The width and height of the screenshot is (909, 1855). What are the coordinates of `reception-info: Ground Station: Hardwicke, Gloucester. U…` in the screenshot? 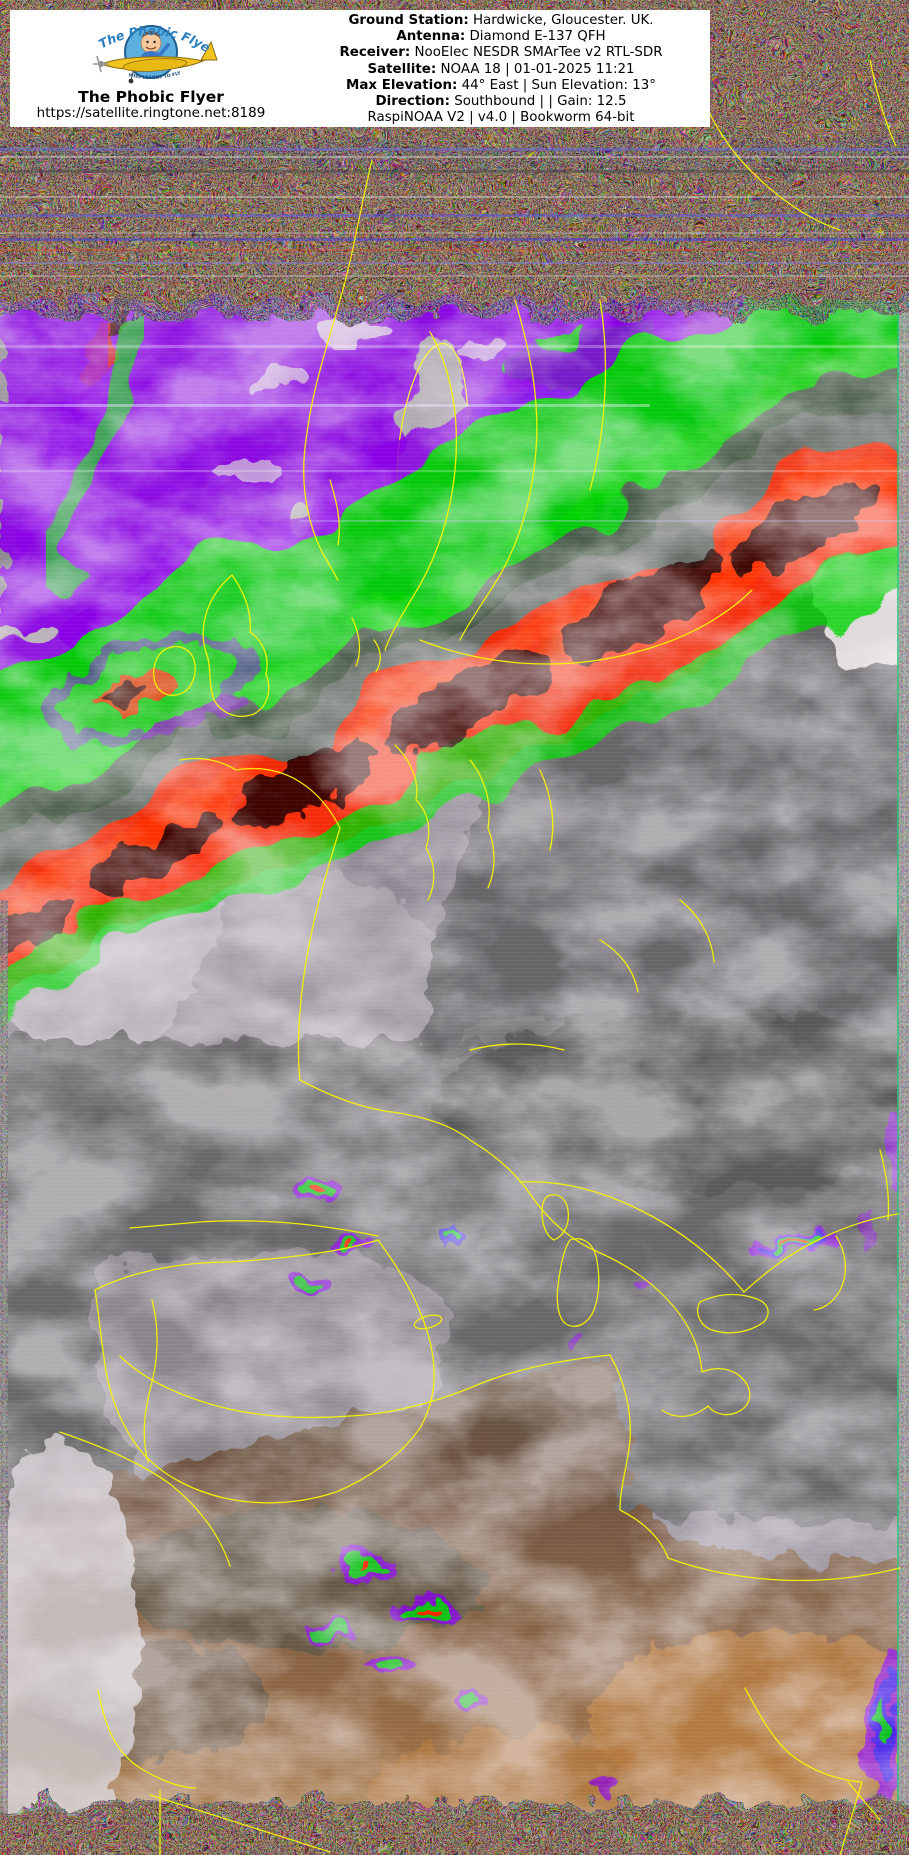 It's located at (501, 68).